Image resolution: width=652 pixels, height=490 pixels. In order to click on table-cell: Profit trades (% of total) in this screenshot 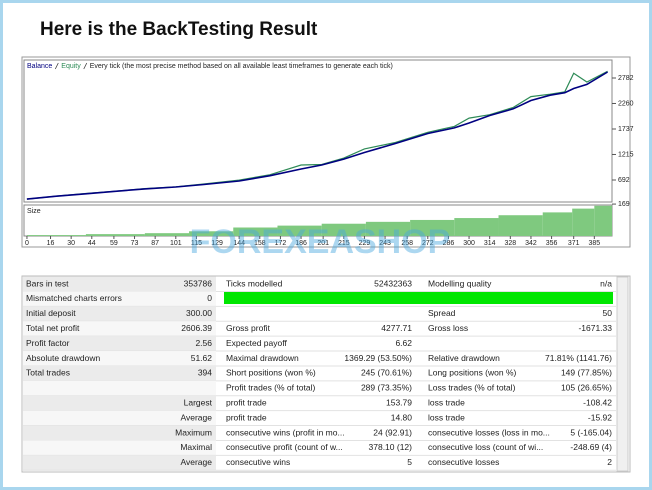, I will do `click(270, 388)`.